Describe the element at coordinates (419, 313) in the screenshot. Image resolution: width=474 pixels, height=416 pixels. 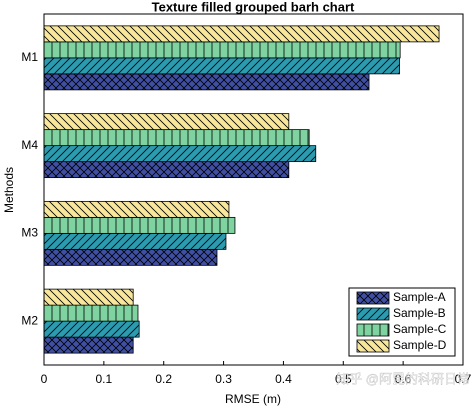
I see `legend-label: Sample-B` at that location.